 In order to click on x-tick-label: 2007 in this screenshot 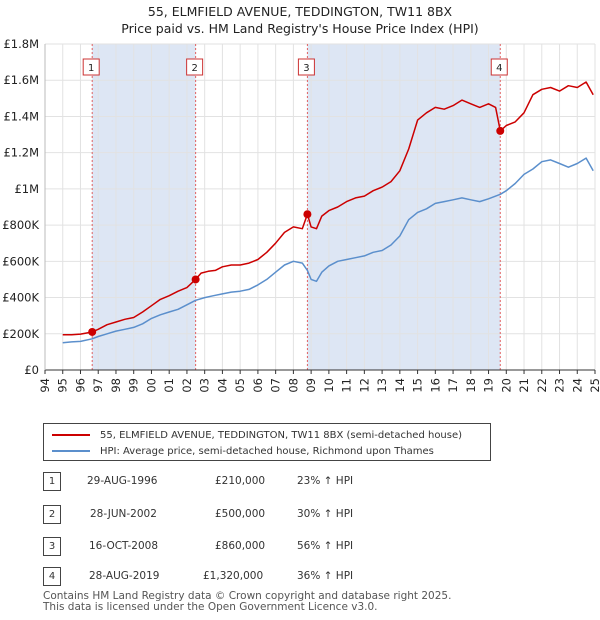, I will do `click(276, 385)`.